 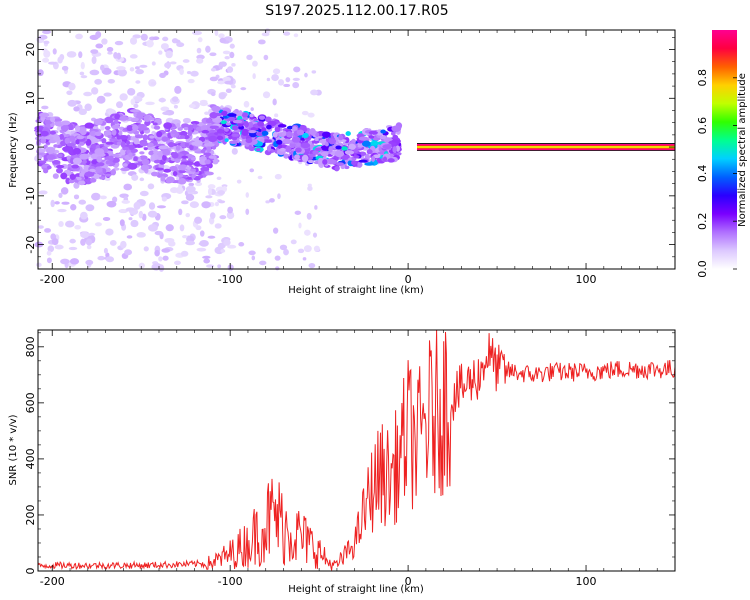 I want to click on snr-ytick-label: 0, so click(x=30, y=571).